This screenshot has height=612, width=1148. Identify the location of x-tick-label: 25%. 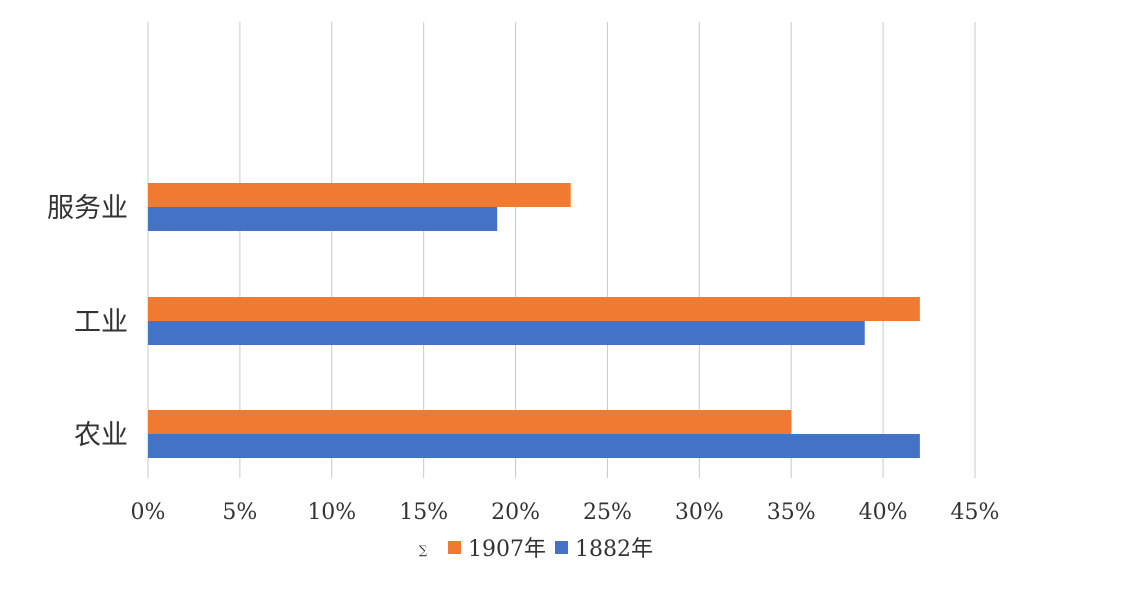
(607, 512).